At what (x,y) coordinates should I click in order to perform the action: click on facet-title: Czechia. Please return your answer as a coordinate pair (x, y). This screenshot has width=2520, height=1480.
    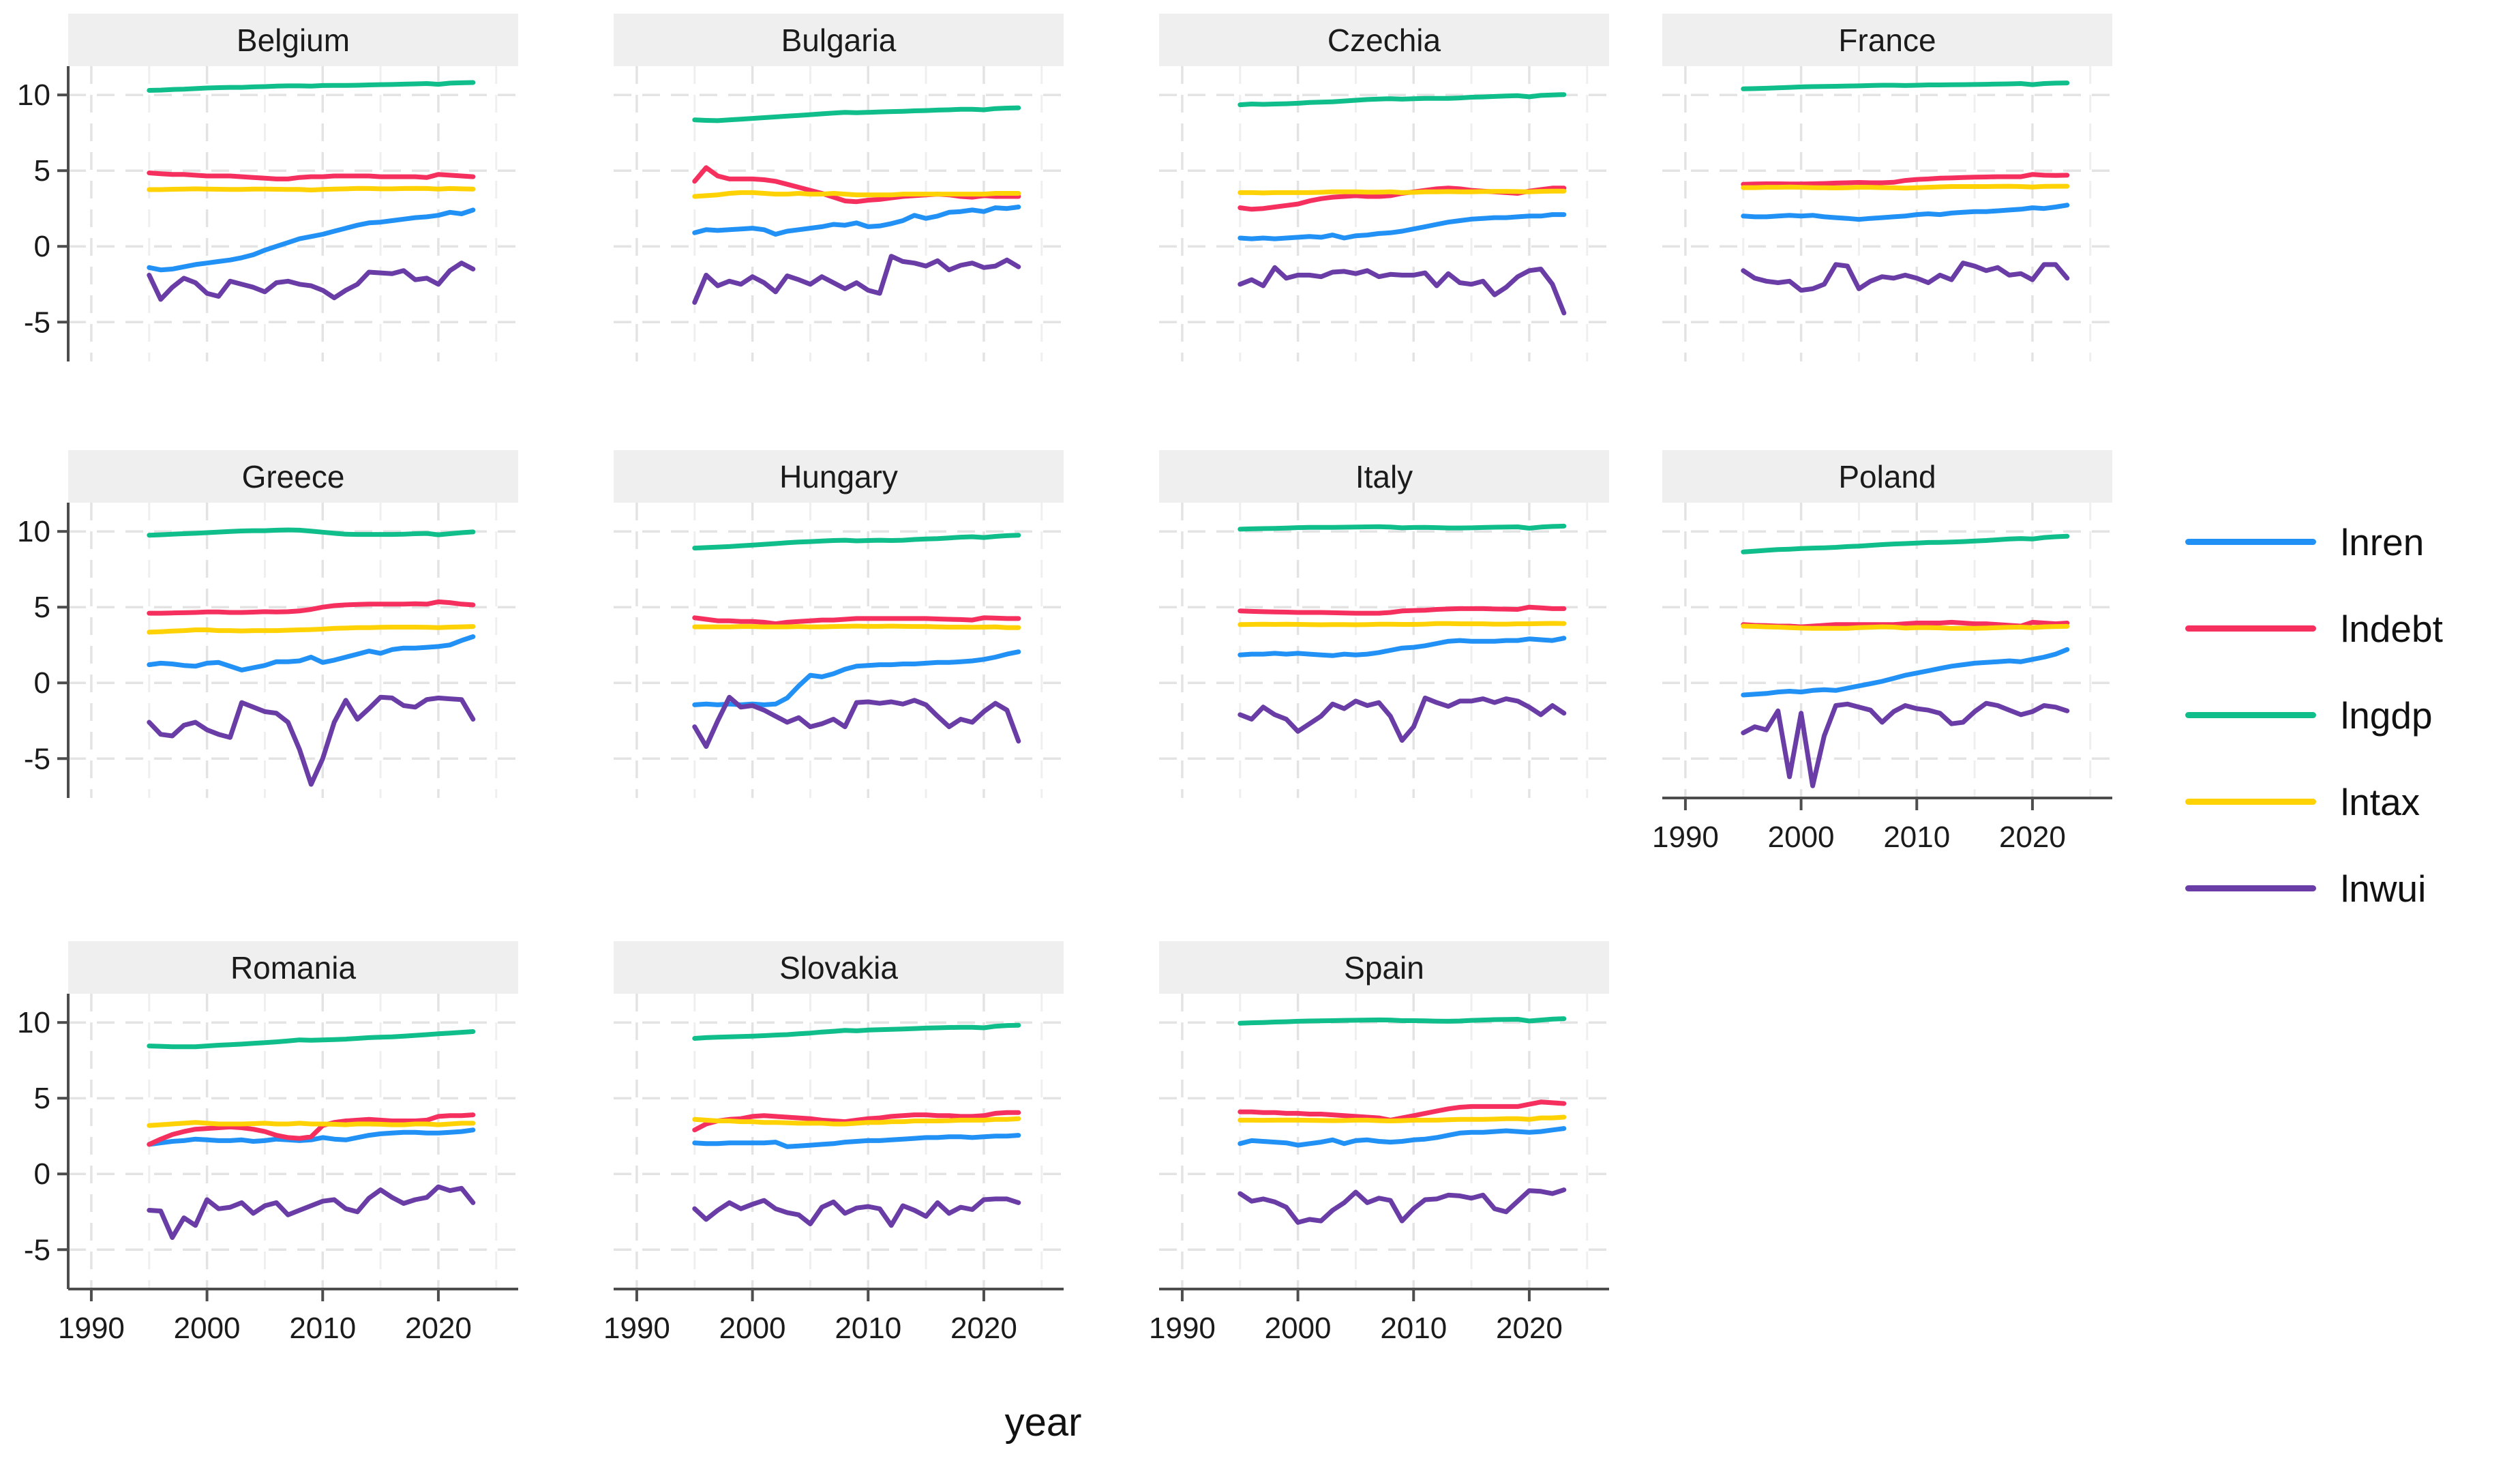
    Looking at the image, I should click on (1384, 40).